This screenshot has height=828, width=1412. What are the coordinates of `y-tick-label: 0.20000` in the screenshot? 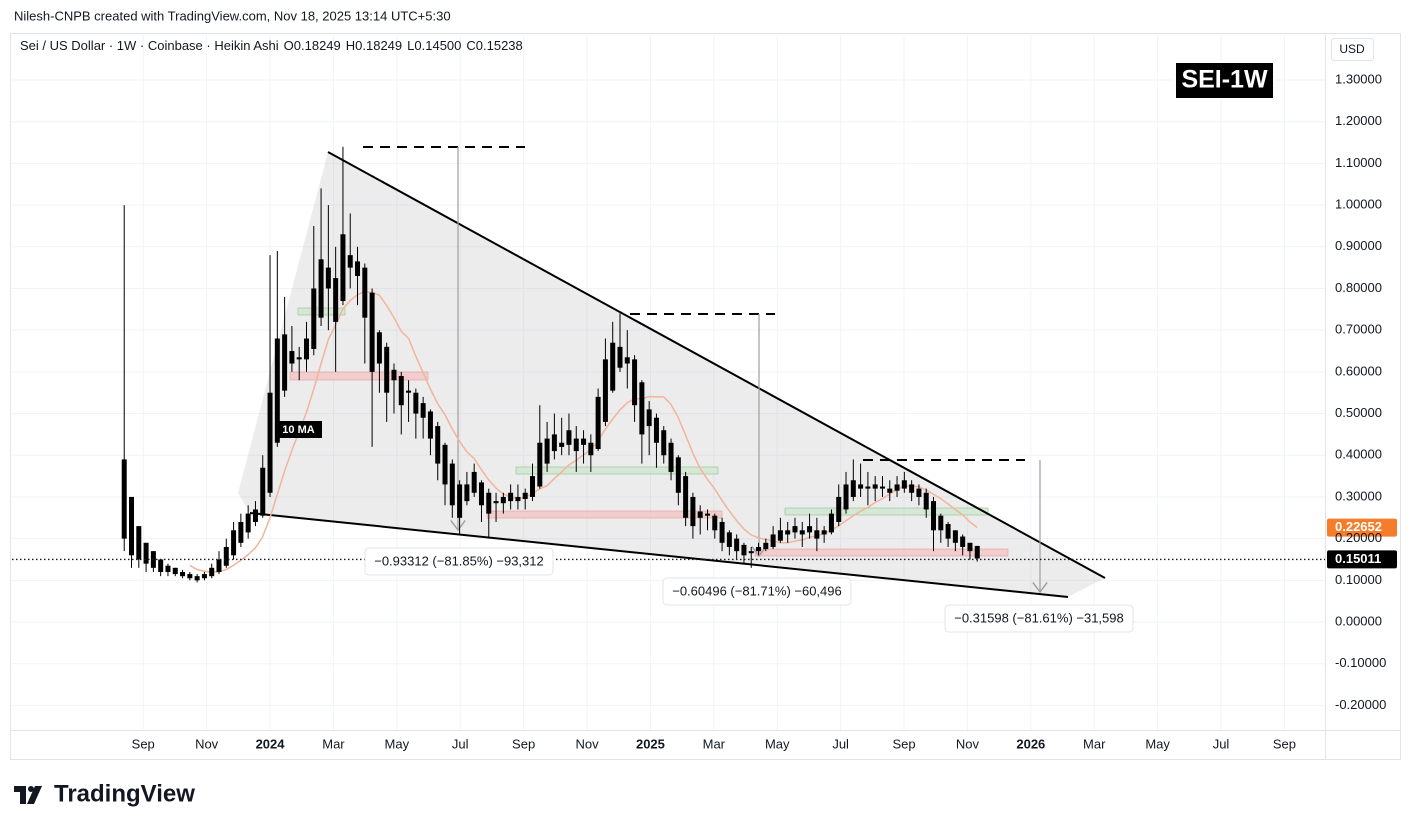 It's located at (1358, 537).